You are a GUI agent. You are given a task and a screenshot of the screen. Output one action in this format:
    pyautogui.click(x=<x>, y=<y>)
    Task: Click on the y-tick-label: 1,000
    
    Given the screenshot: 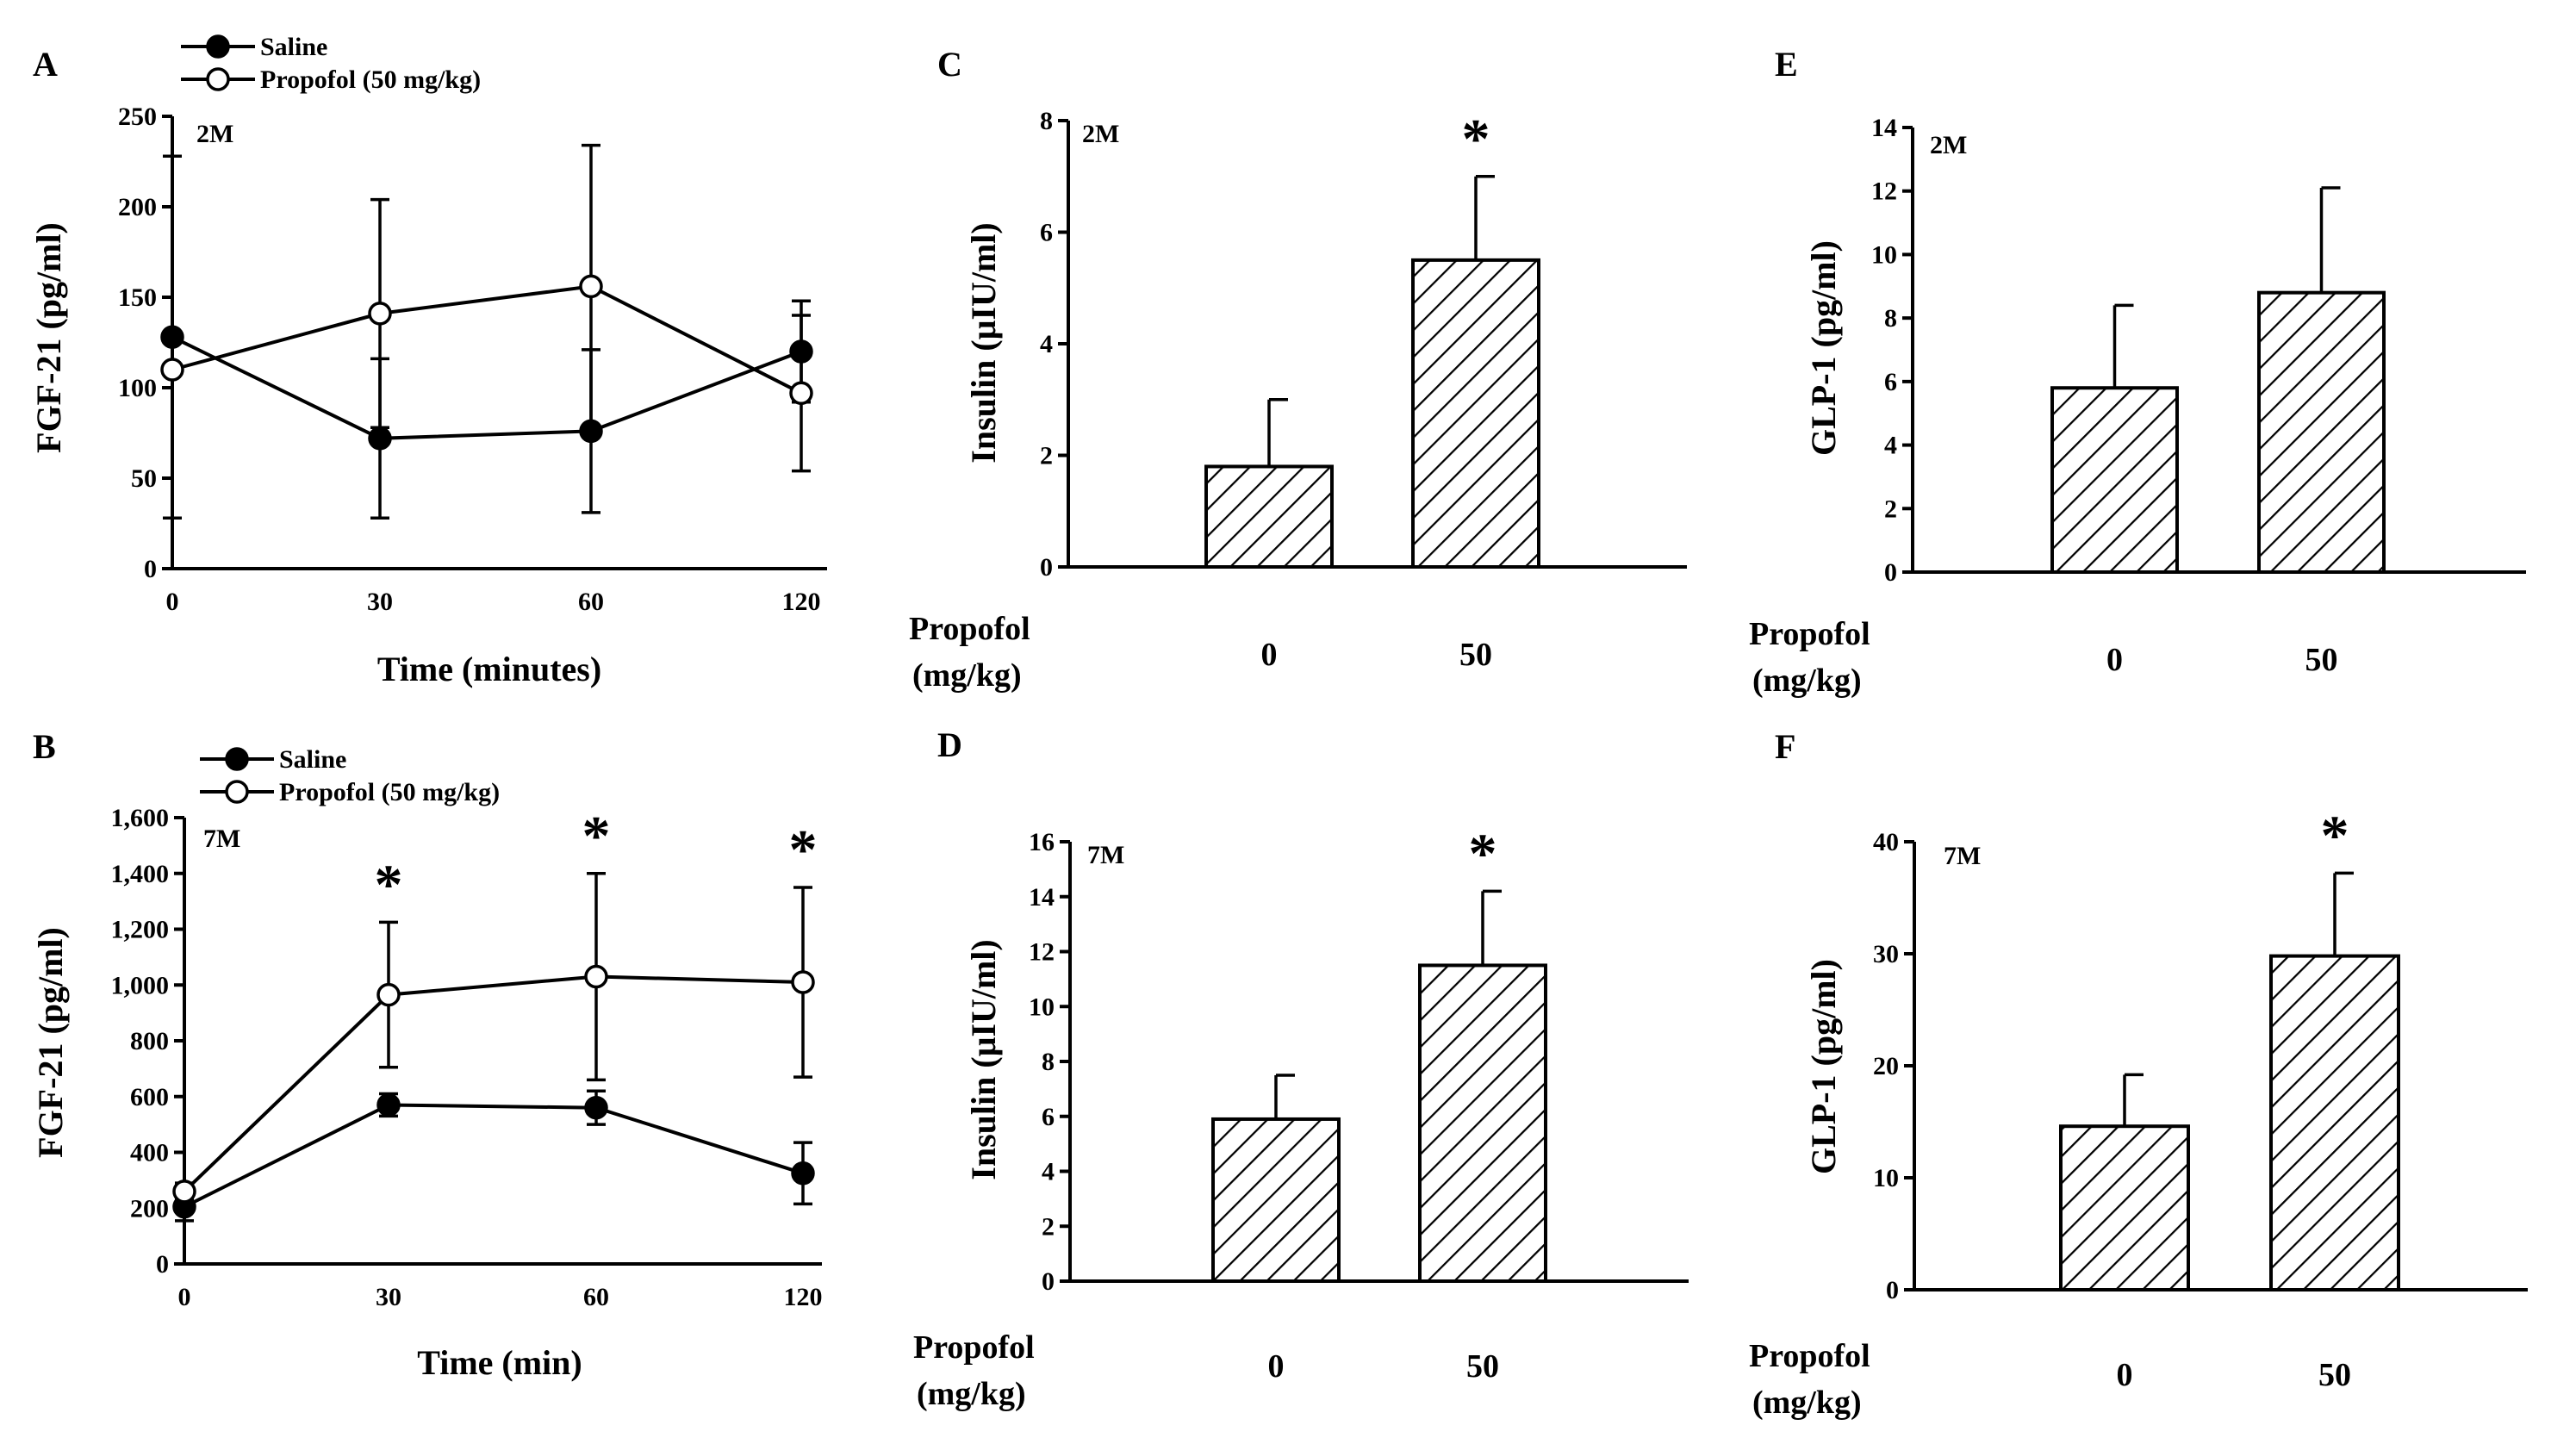 What is the action you would take?
    pyautogui.click(x=141, y=985)
    